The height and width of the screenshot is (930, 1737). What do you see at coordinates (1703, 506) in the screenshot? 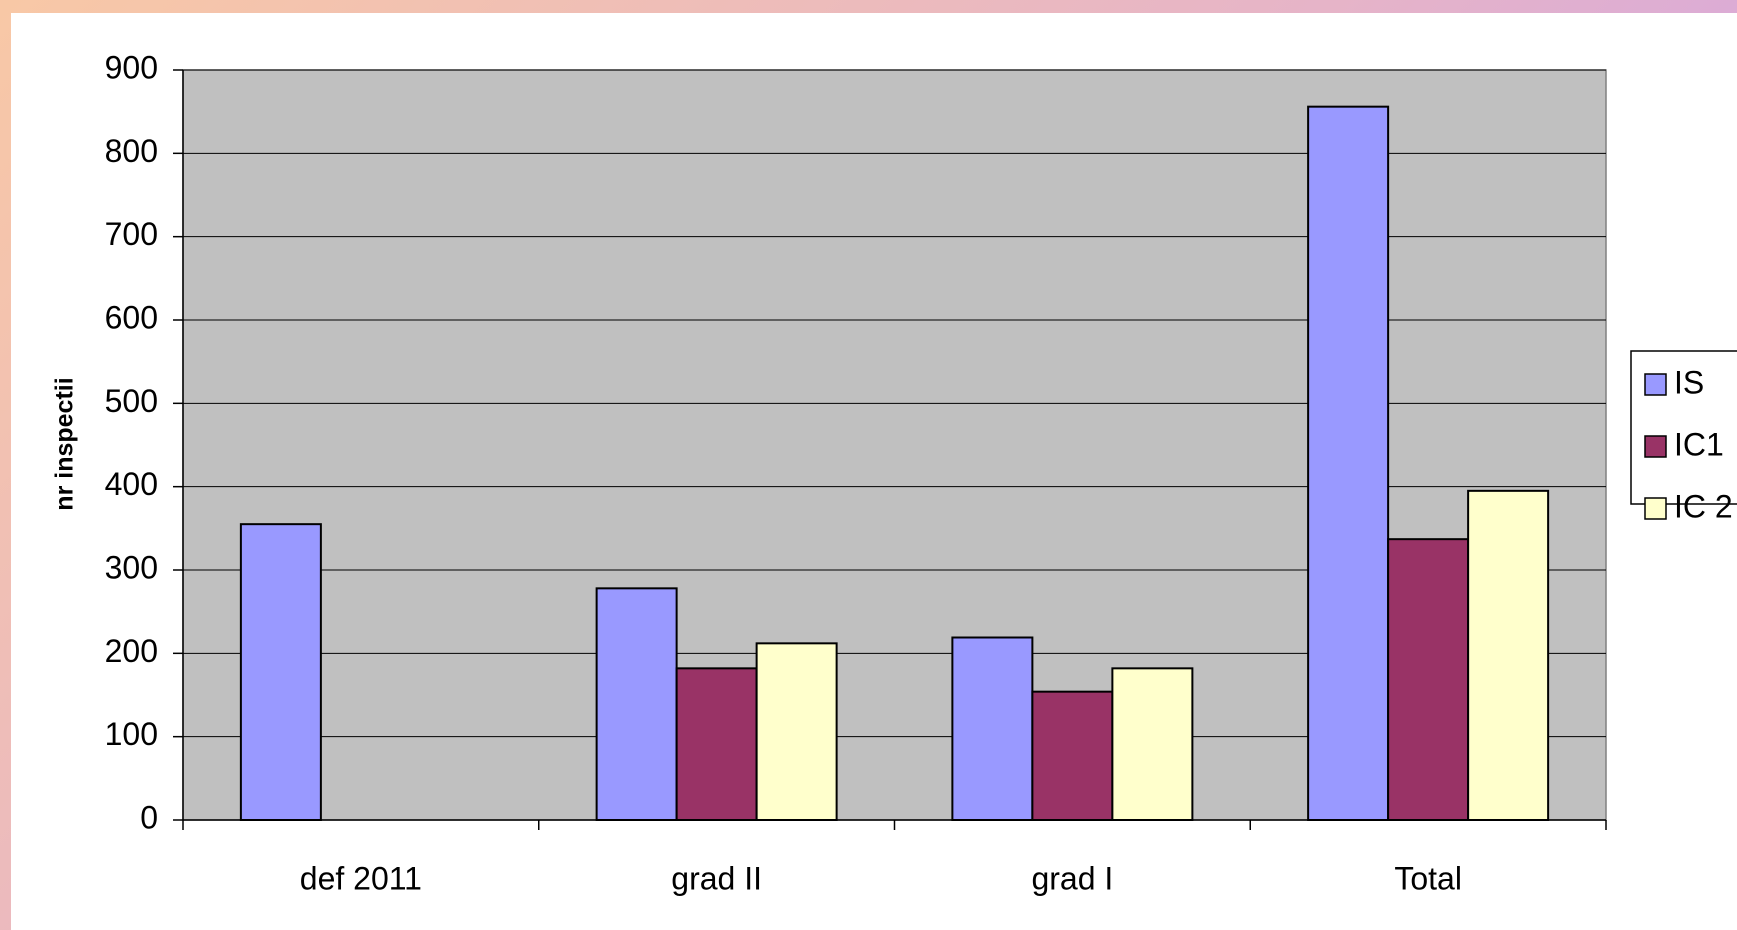
I see `legend-label: IC 2` at bounding box center [1703, 506].